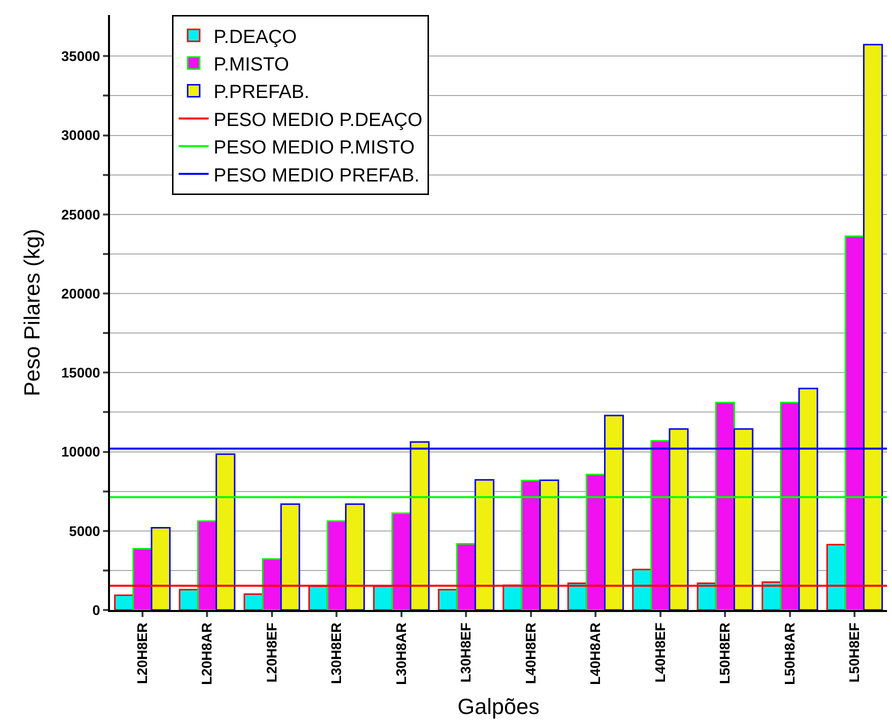 The image size is (892, 720). What do you see at coordinates (262, 93) in the screenshot?
I see `legend-label: P.PREFAB.` at bounding box center [262, 93].